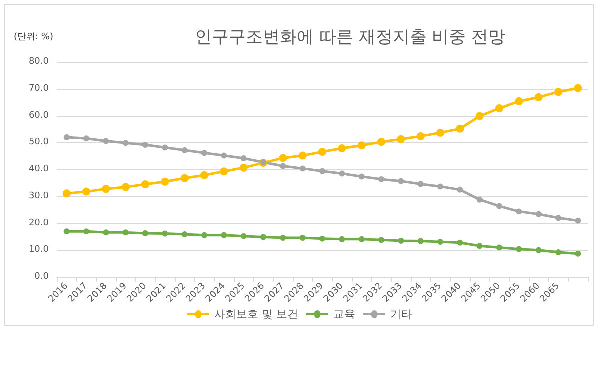 This screenshot has width=600, height=367. Describe the element at coordinates (39, 115) in the screenshot. I see `y-tick-label: 60.0` at that location.